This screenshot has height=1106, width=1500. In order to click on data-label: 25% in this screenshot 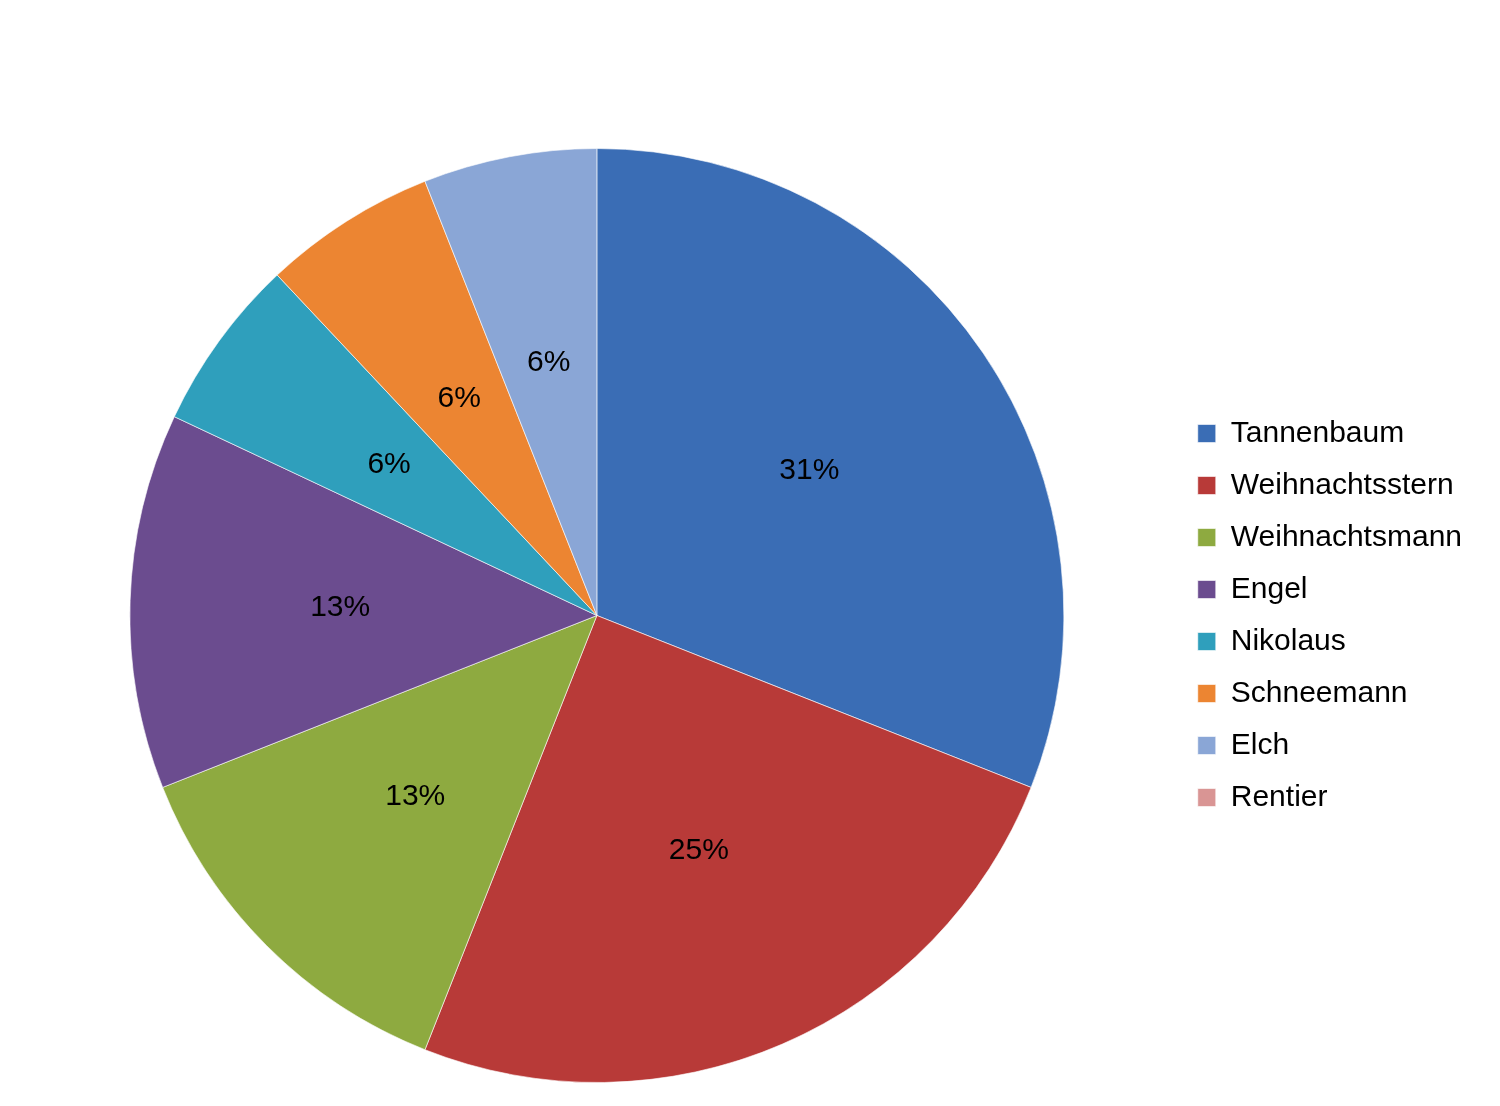, I will do `click(698, 849)`.